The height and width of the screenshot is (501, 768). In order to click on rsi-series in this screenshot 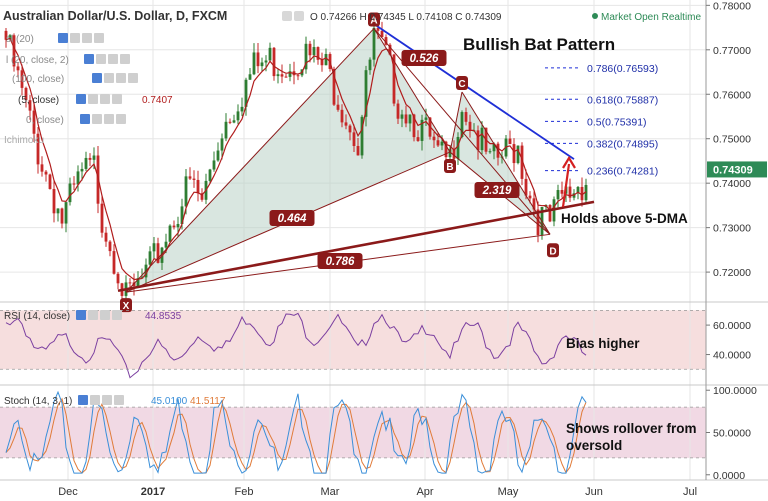, I will do `click(296, 345)`.